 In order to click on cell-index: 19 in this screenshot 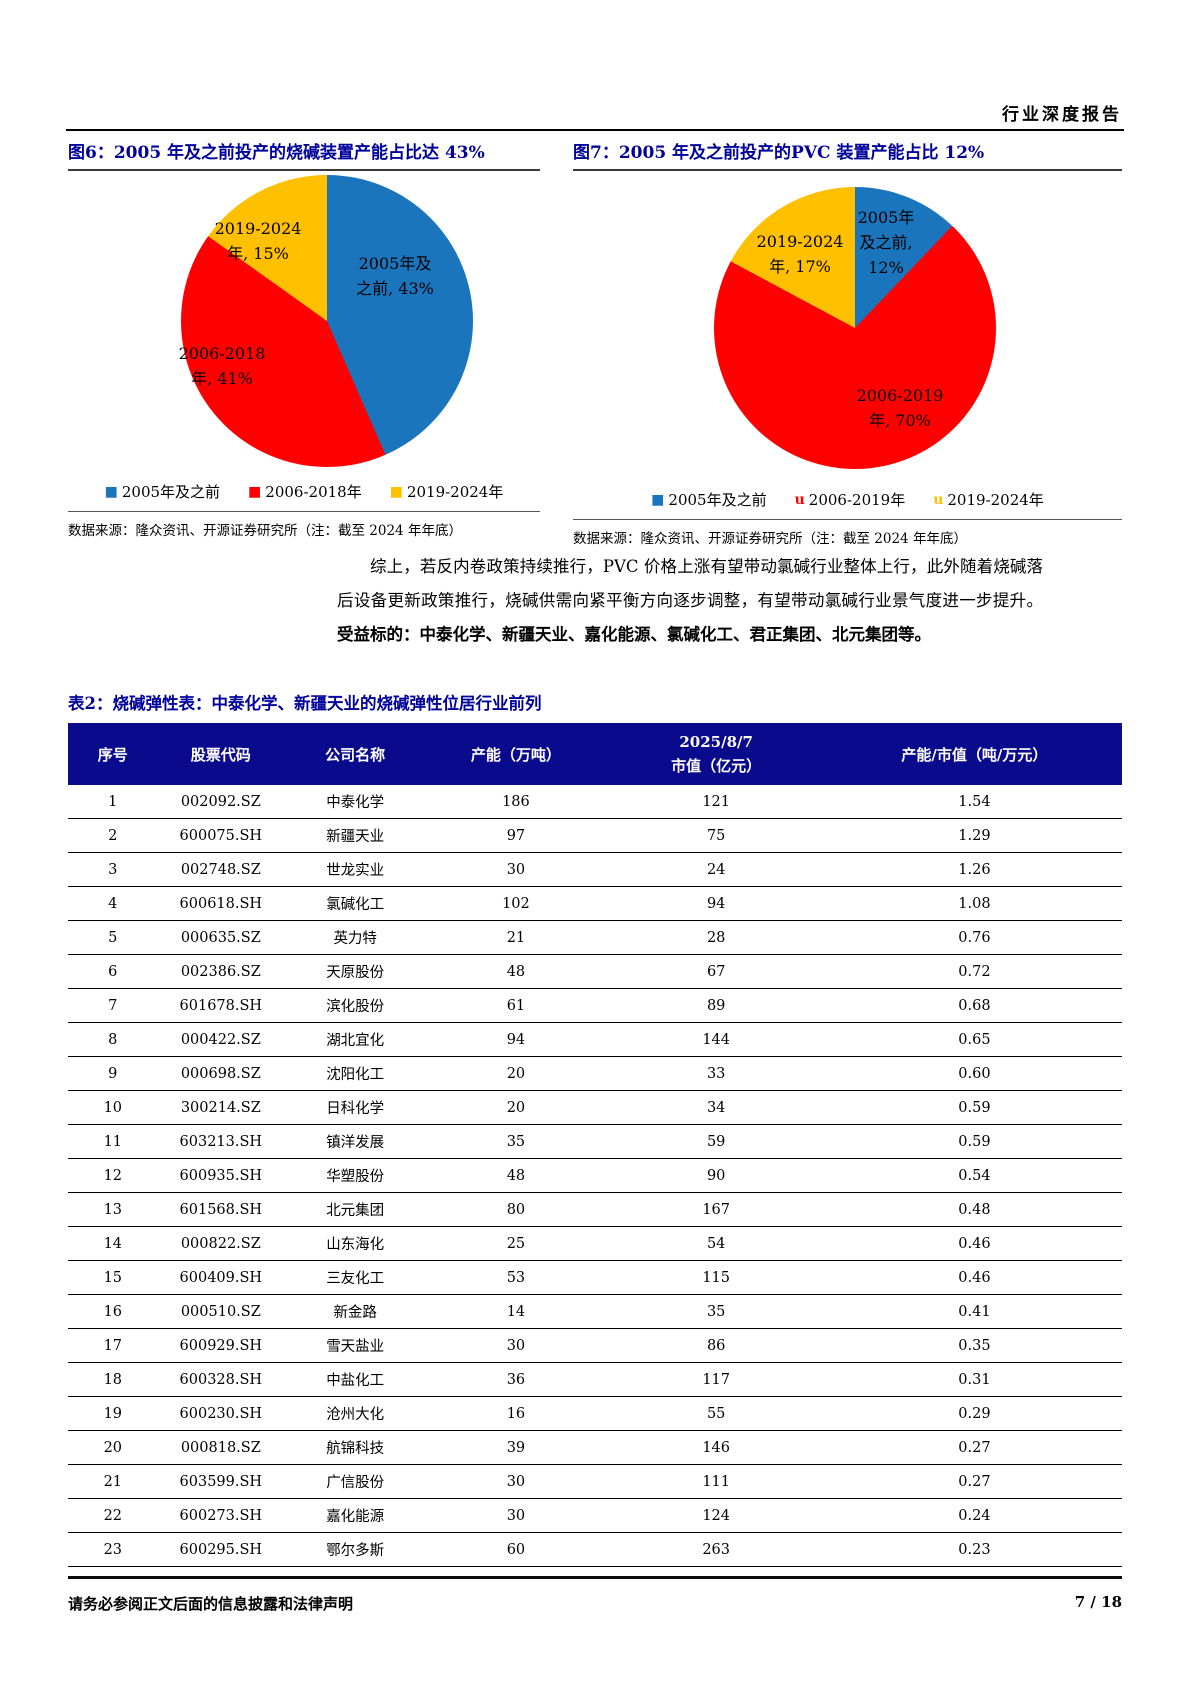, I will do `click(113, 1413)`.